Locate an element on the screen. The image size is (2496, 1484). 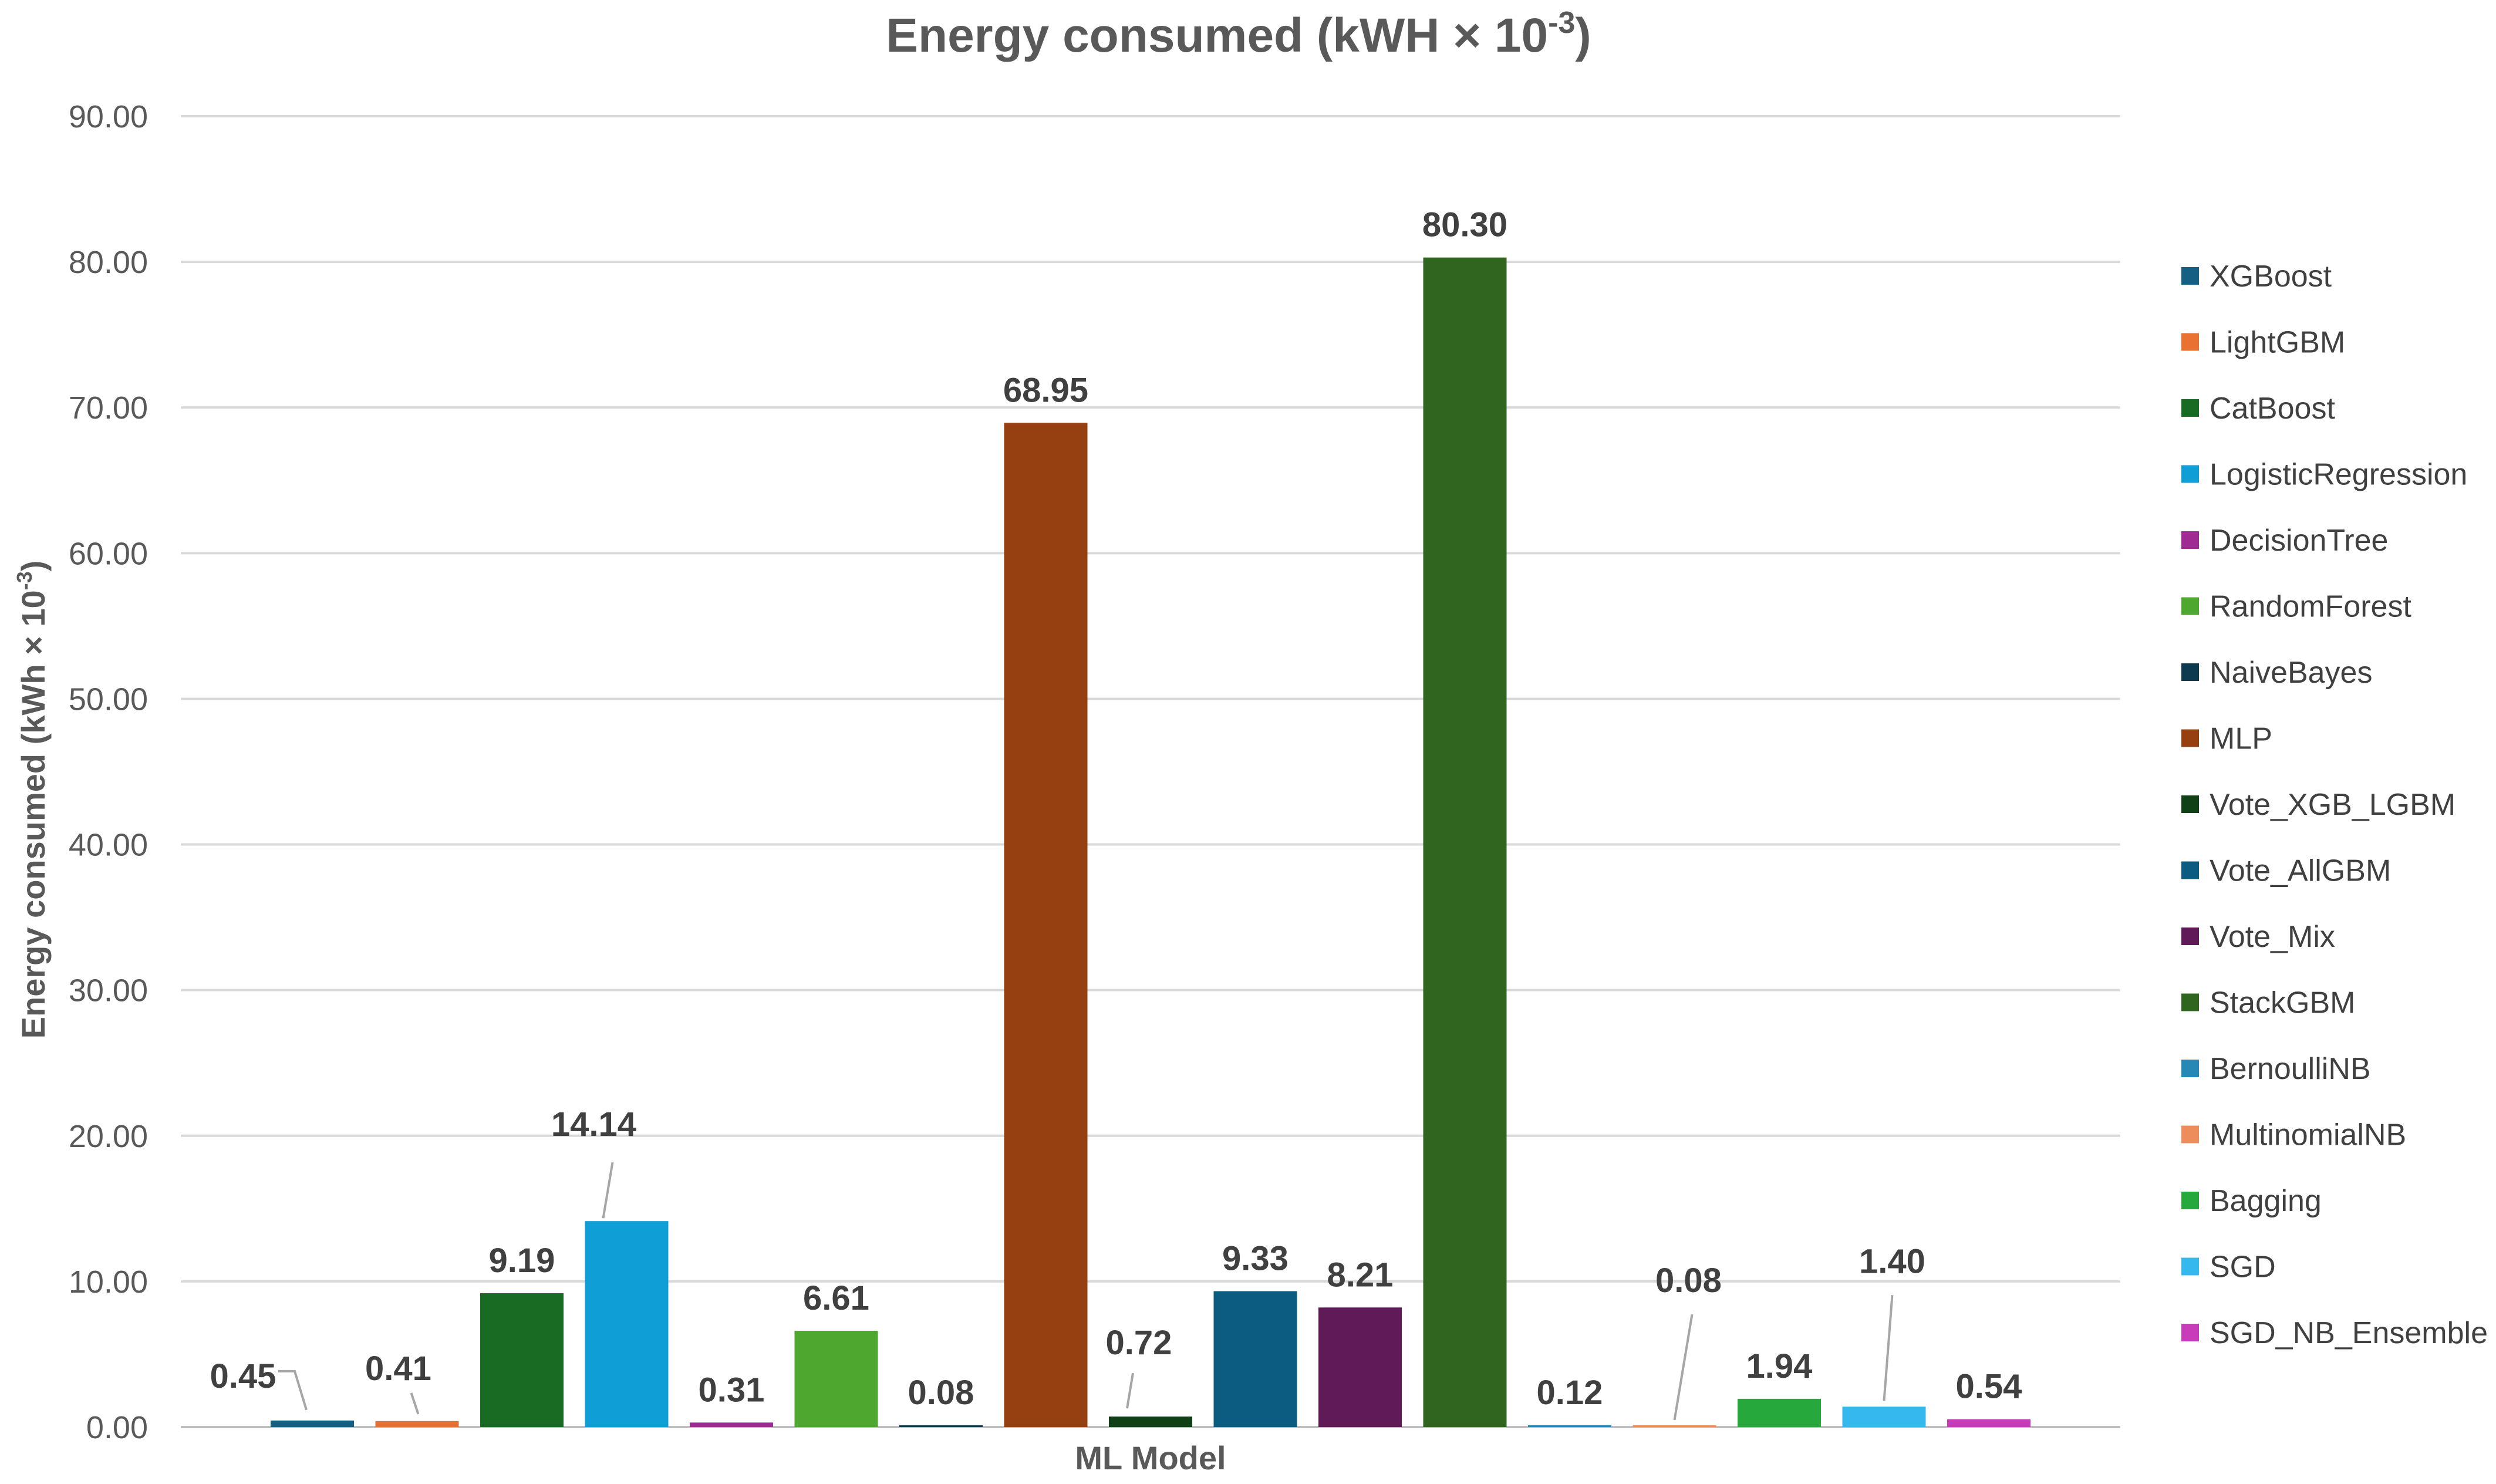
bar-lightgbm is located at coordinates (417, 1424).